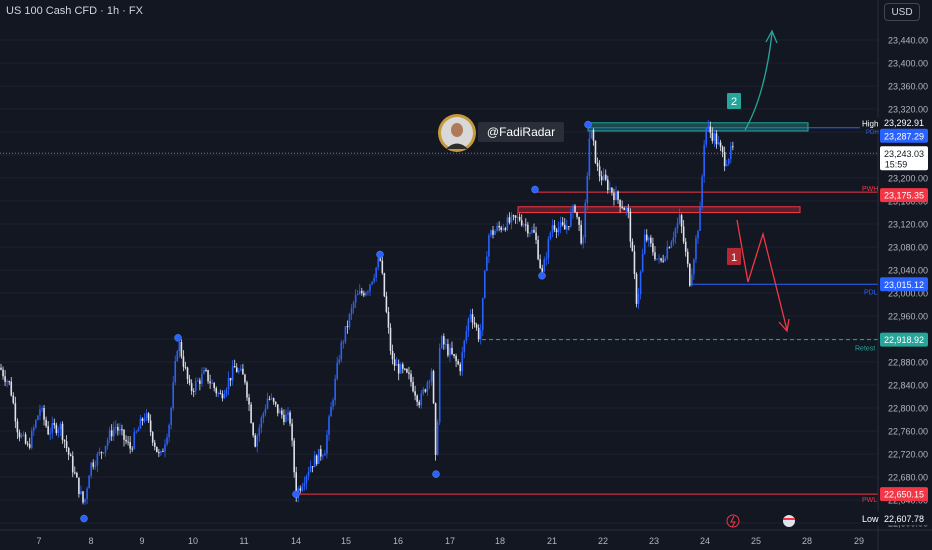 The width and height of the screenshot is (932, 550). I want to click on symbol-title: US 100 Cash CFD · 1h · FX, so click(74, 11).